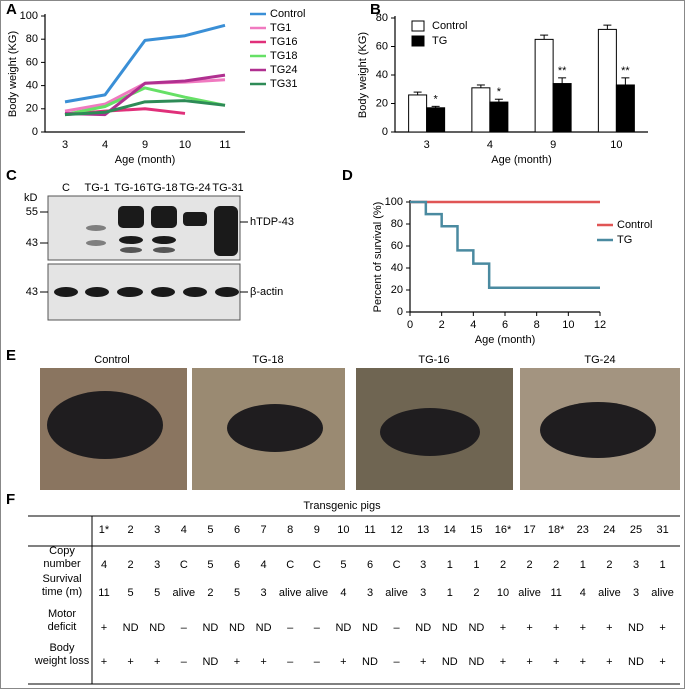  What do you see at coordinates (662, 530) in the screenshot?
I see `column-header: 31` at bounding box center [662, 530].